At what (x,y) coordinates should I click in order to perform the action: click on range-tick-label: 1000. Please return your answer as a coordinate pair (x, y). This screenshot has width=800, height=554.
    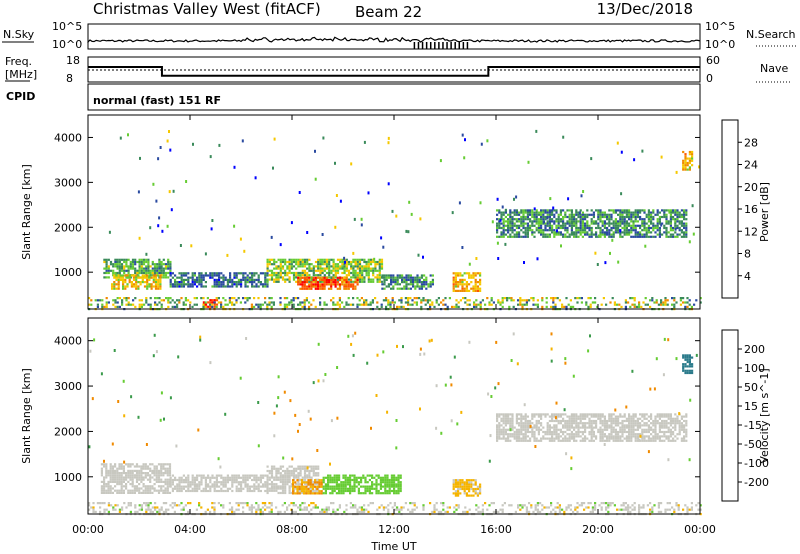
    Looking at the image, I should click on (68, 272).